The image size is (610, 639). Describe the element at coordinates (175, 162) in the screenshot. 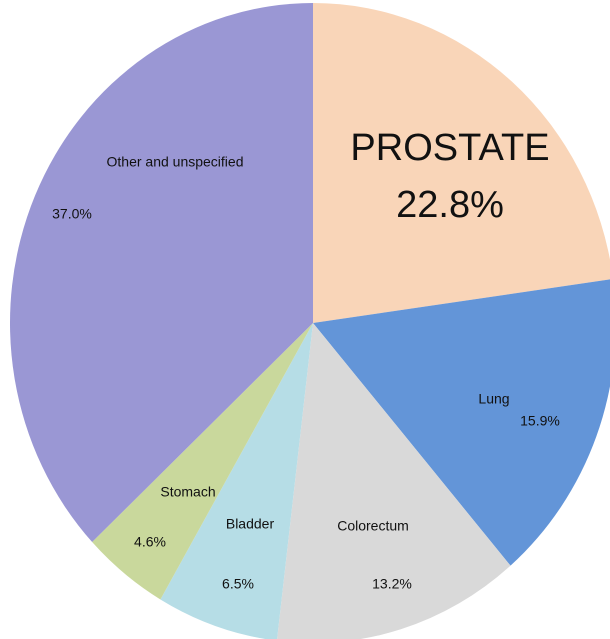

I see `slice-label: Other and unspecified` at that location.